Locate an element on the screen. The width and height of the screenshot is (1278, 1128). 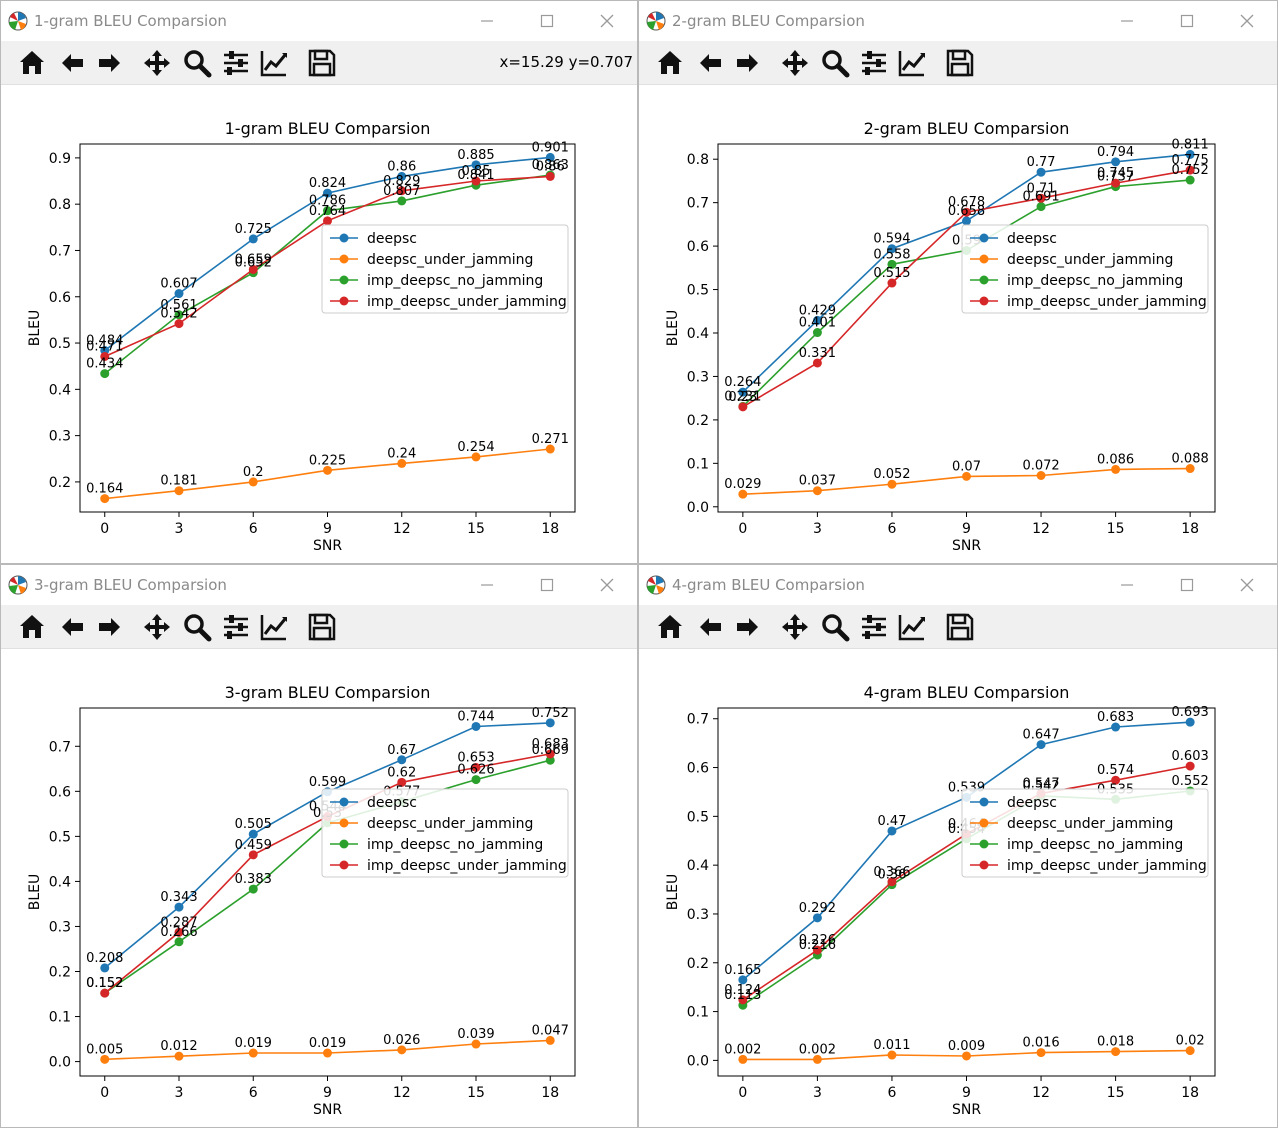
window-titlebar: 1-gram BLEU Comparsion is located at coordinates (319, 21).